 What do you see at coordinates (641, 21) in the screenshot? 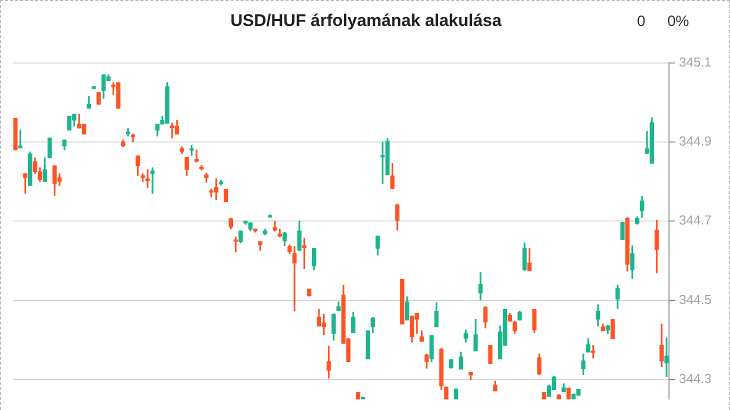
I see `text: 0` at bounding box center [641, 21].